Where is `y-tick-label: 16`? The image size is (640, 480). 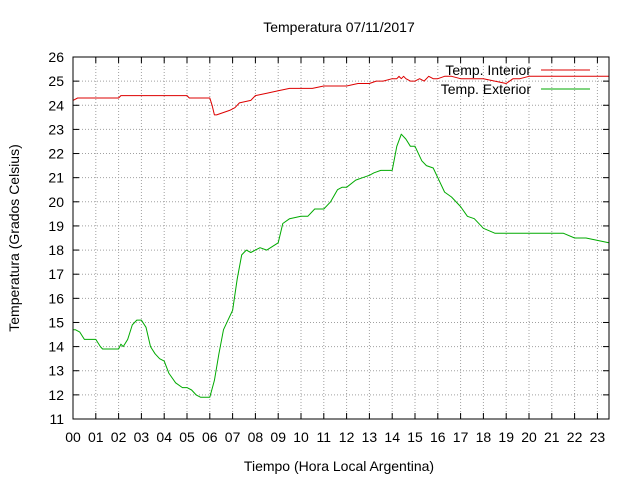
y-tick-label: 16 is located at coordinates (56, 298).